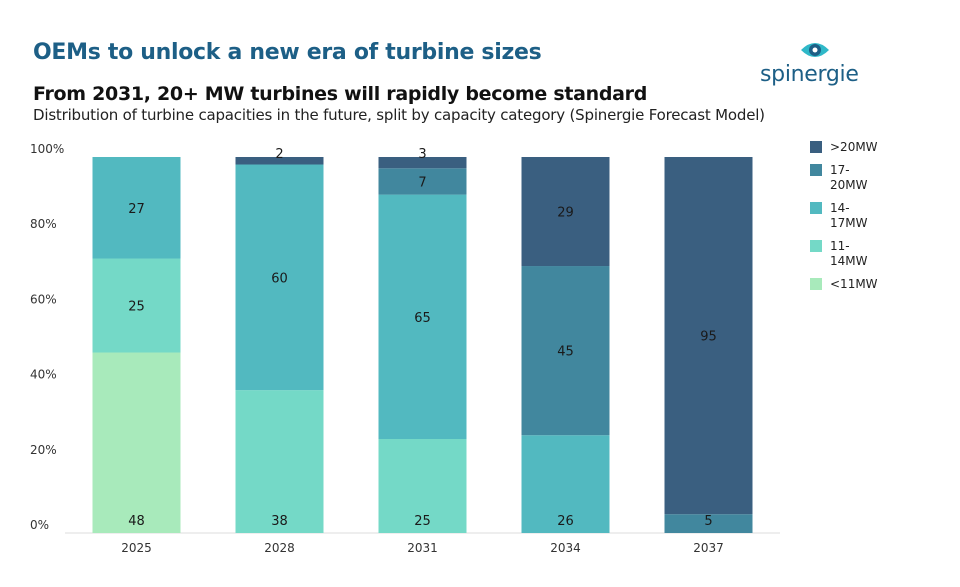 This screenshot has width=960, height=587. Describe the element at coordinates (854, 147) in the screenshot. I see `legend-label: >20MW` at that location.